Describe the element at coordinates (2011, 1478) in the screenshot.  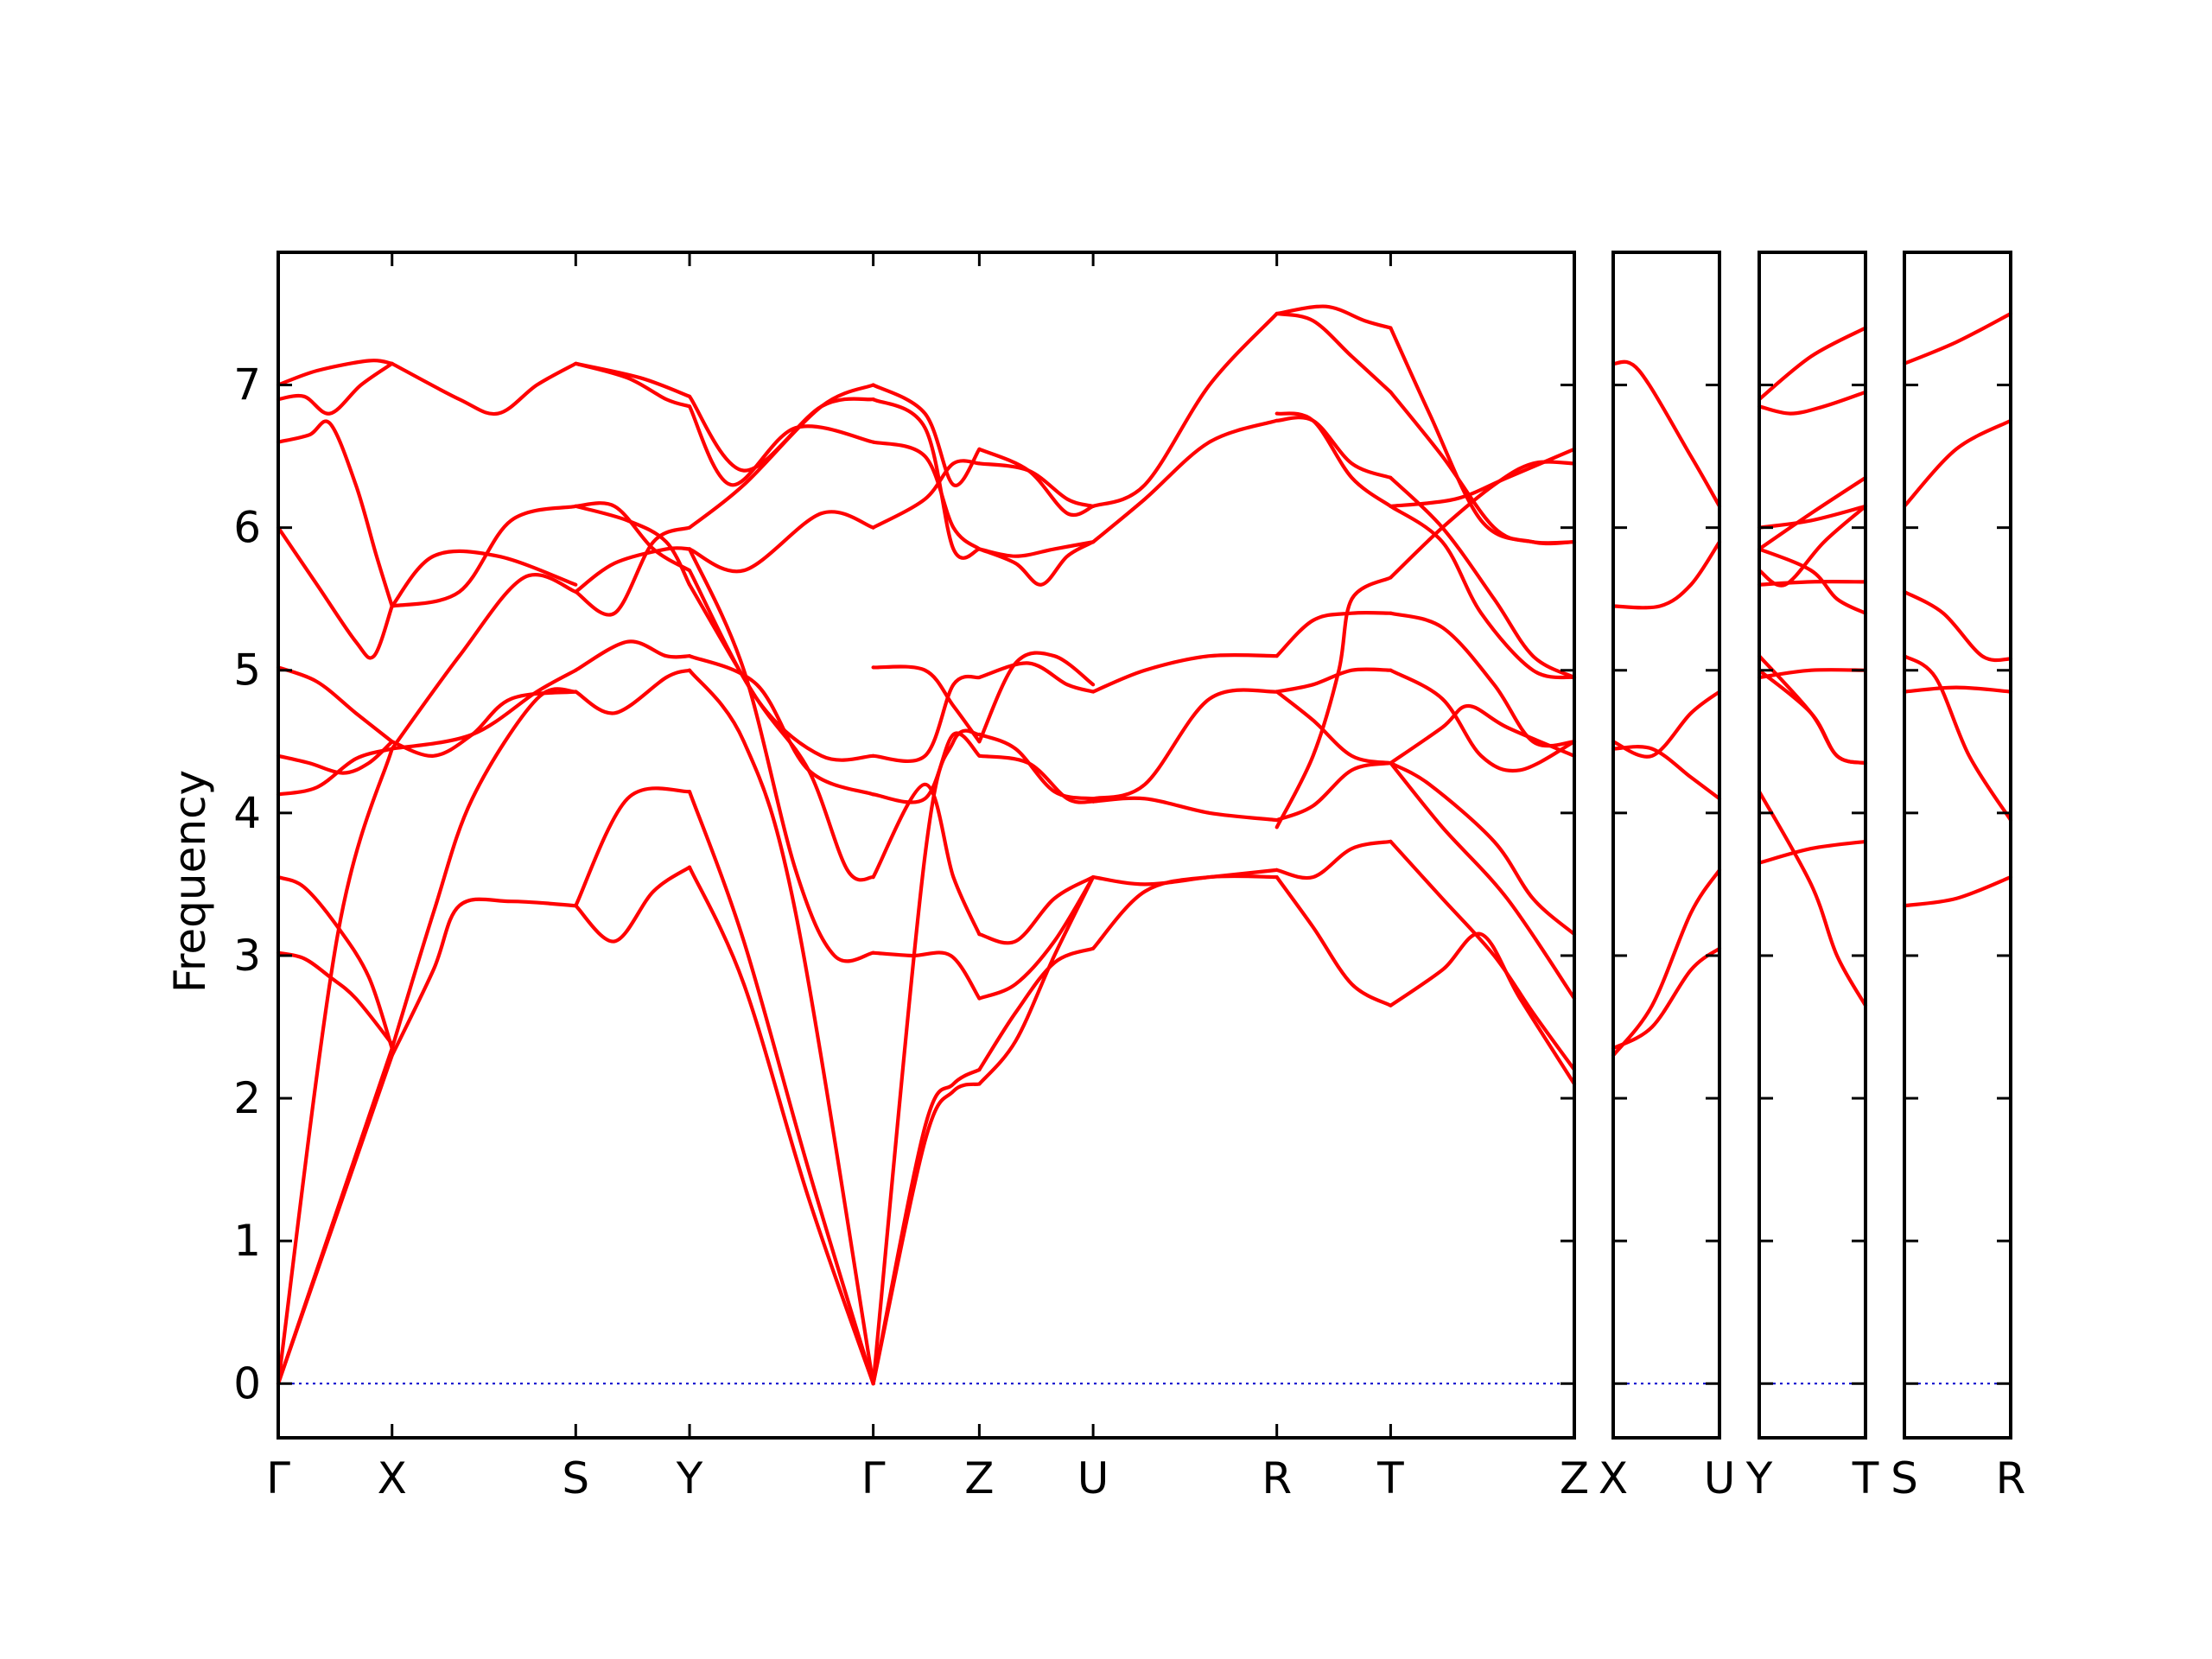
I see `x-tick-label: R` at that location.